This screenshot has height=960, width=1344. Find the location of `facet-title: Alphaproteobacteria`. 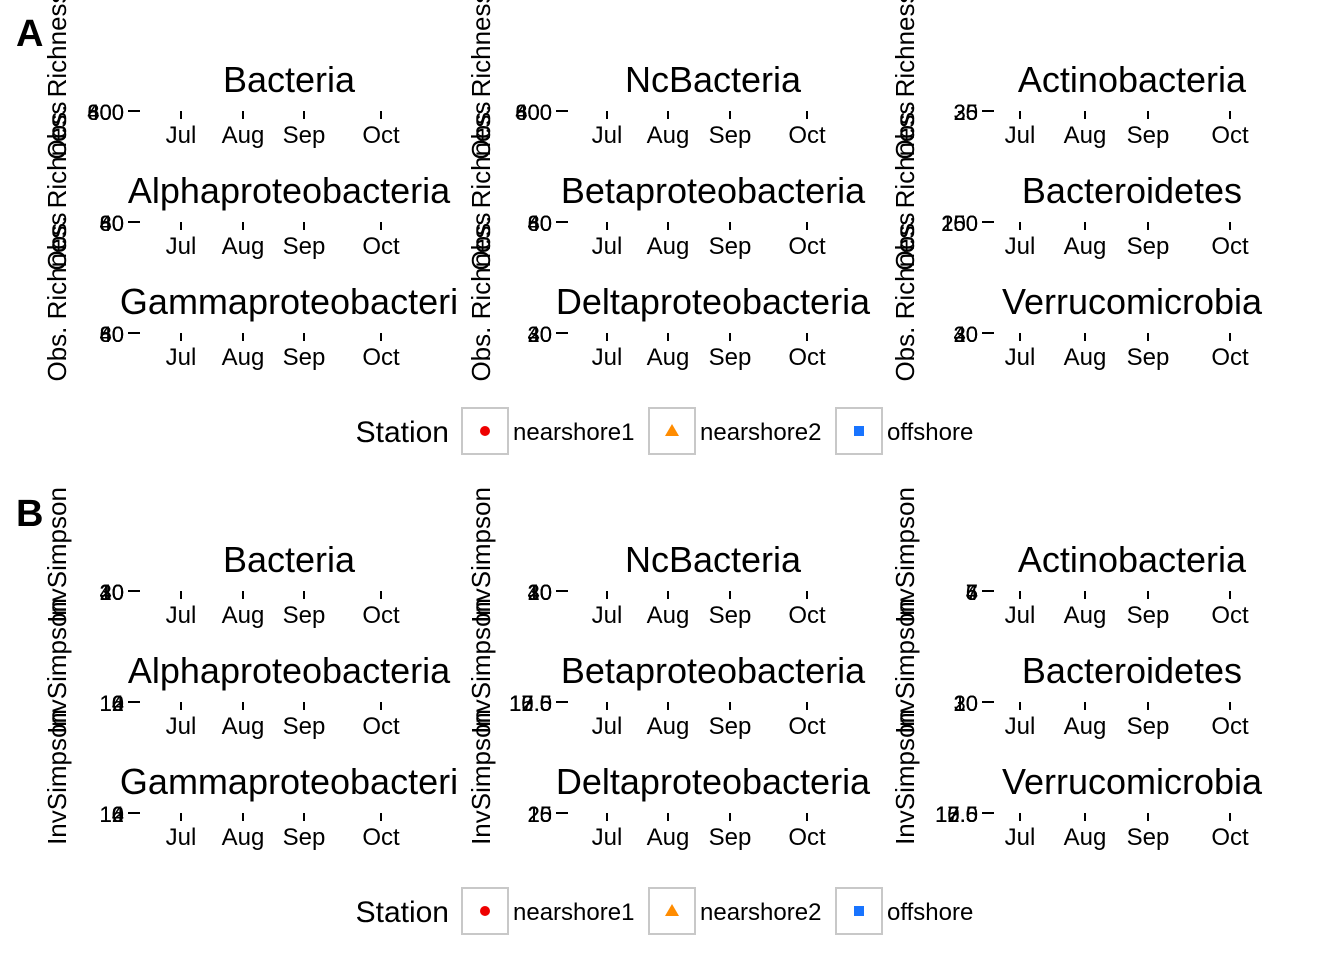

facet-title: Alphaproteobacteria is located at coordinates (289, 670).